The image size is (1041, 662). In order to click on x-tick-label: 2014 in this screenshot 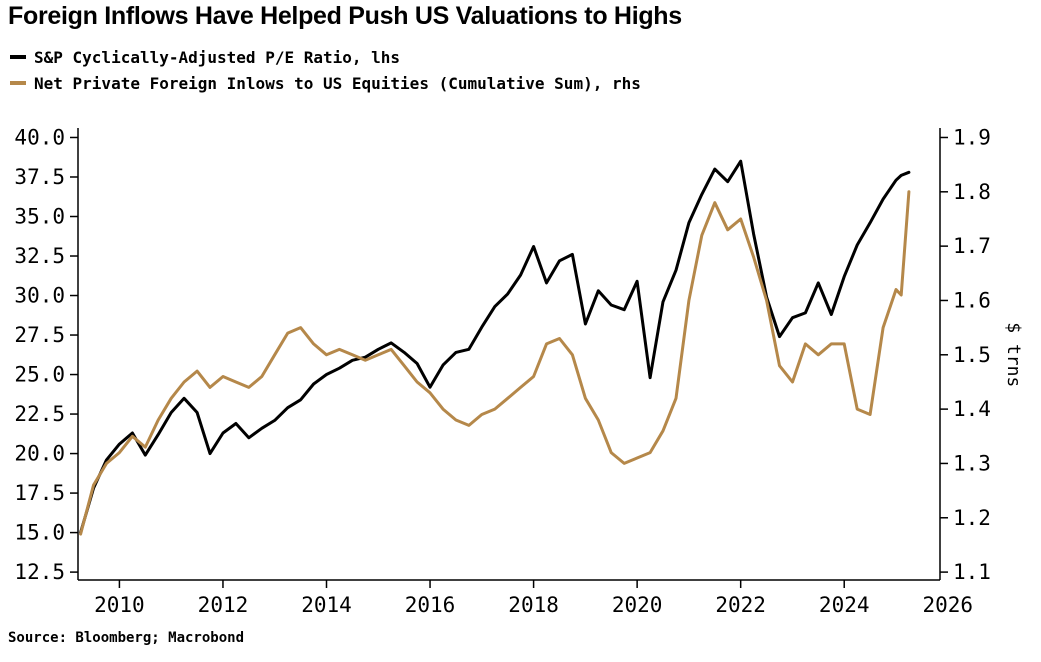, I will do `click(326, 605)`.